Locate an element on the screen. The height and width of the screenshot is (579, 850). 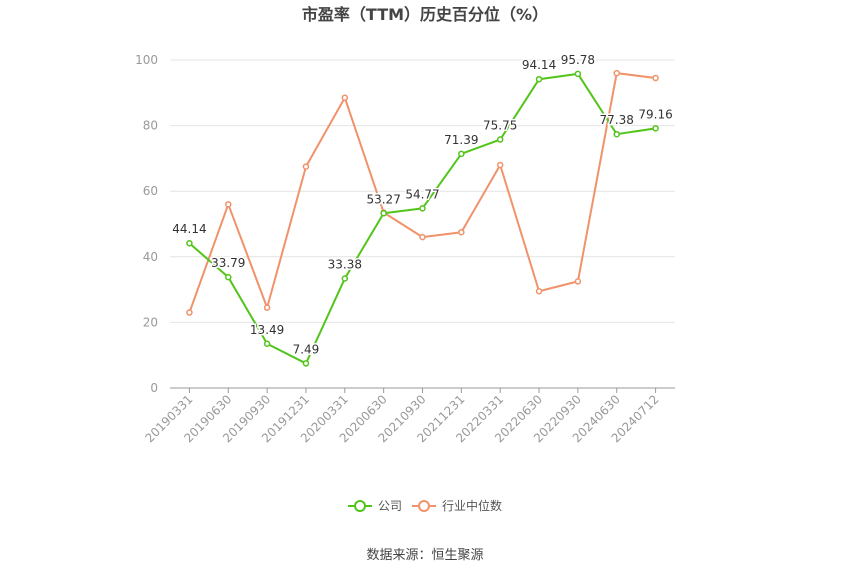
data-label: 71.39 is located at coordinates (461, 140).